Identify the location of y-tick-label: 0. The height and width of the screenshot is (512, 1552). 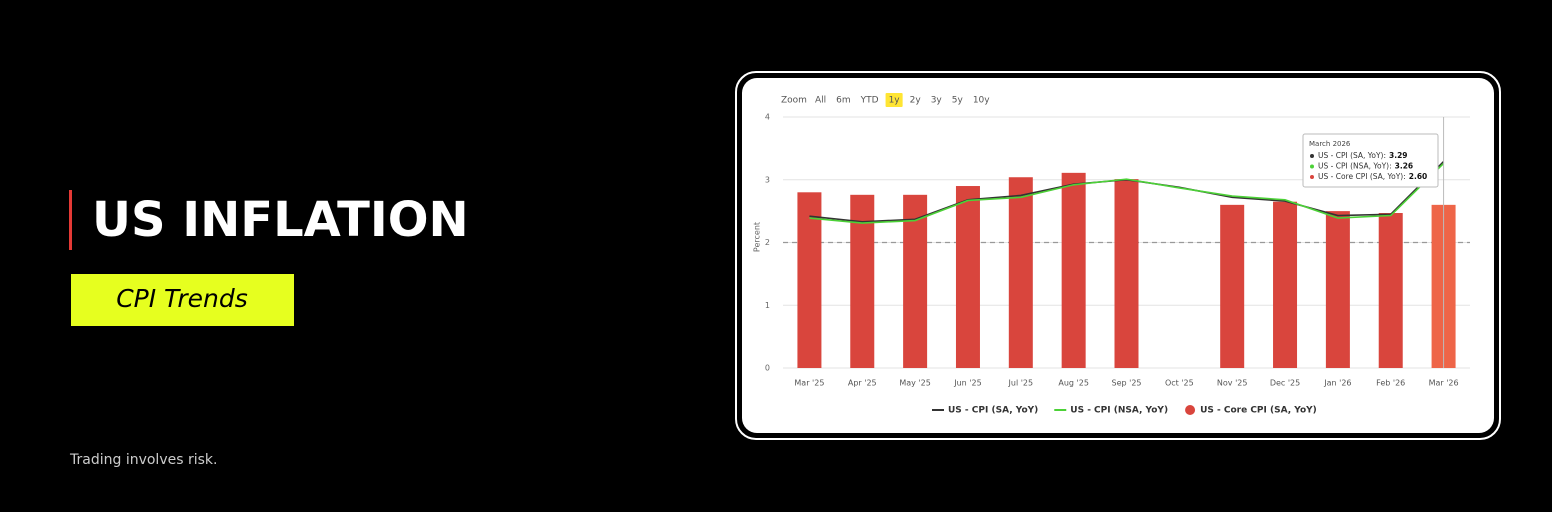
(767, 368).